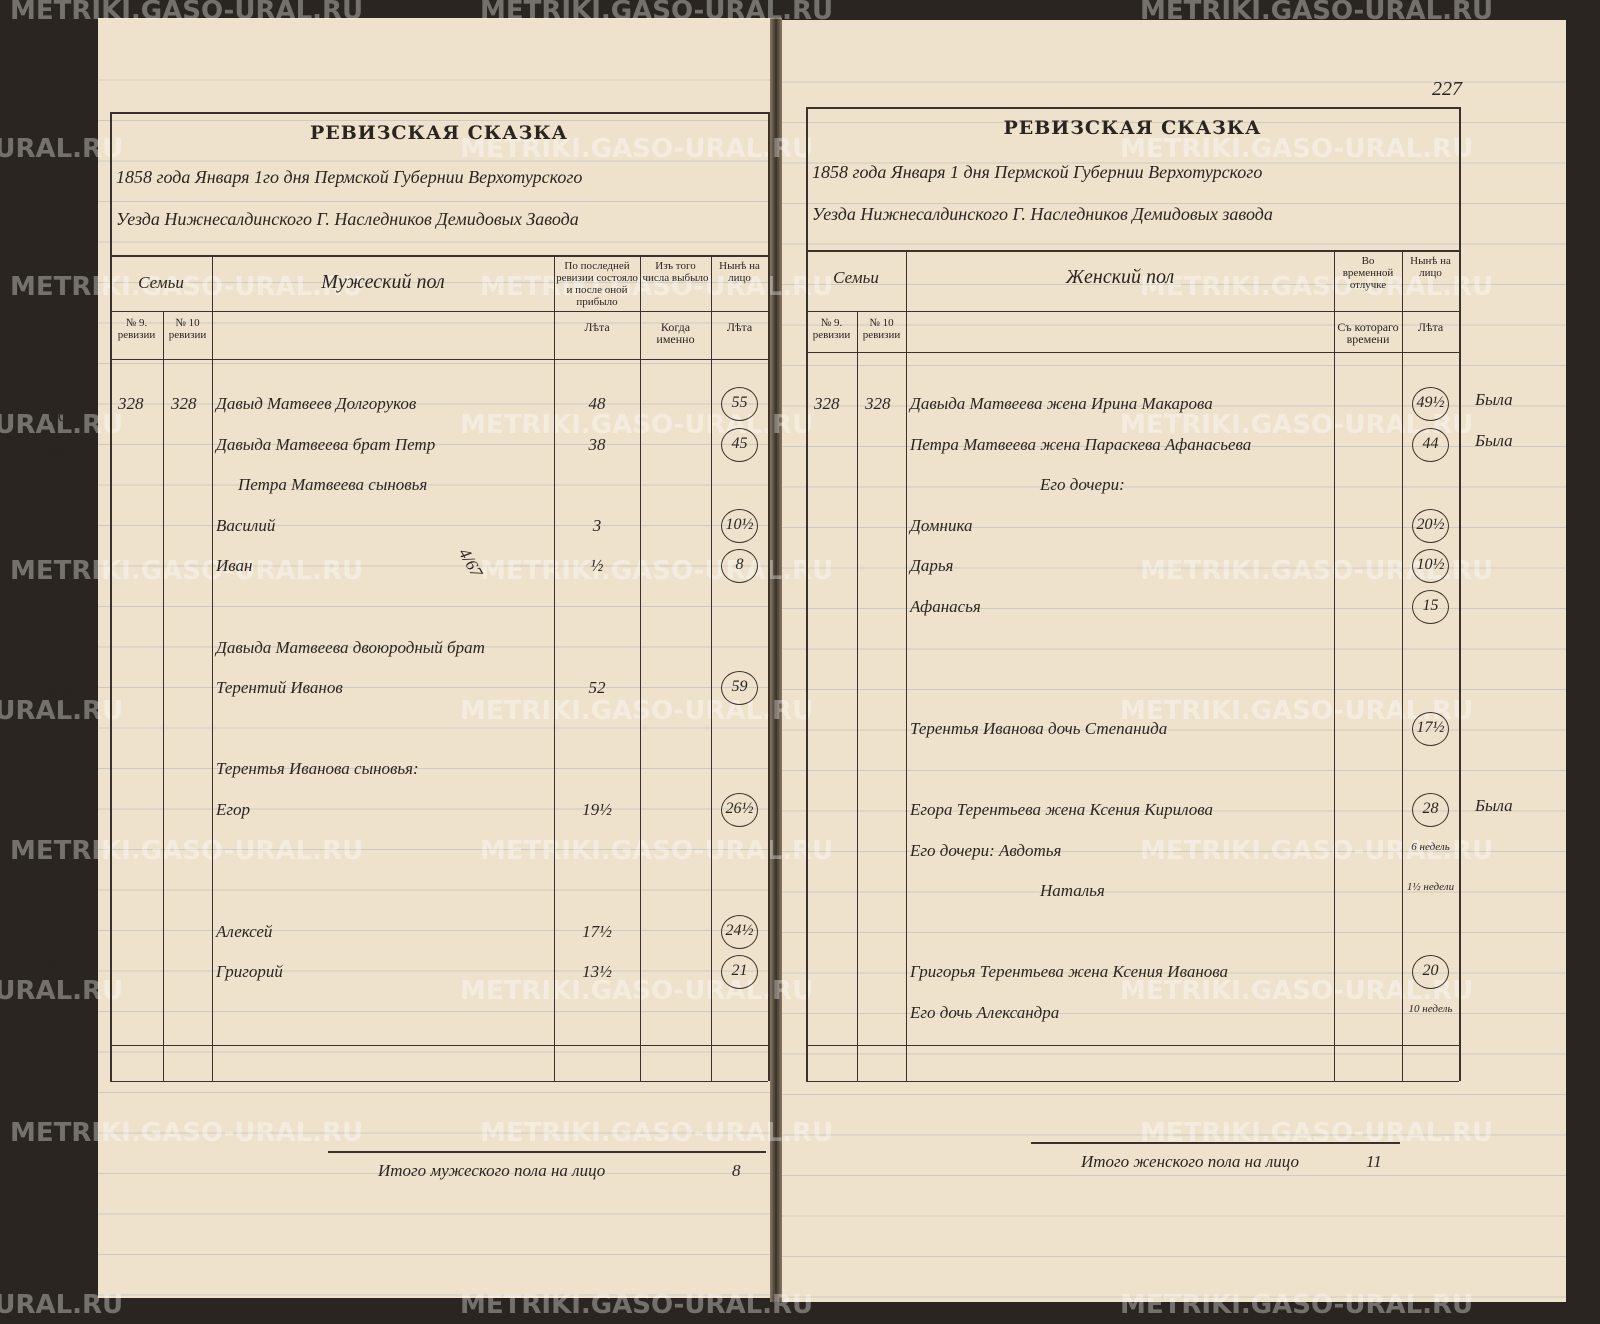  What do you see at coordinates (831, 329) in the screenshot?
I see `column-header: № 9. ревизии` at bounding box center [831, 329].